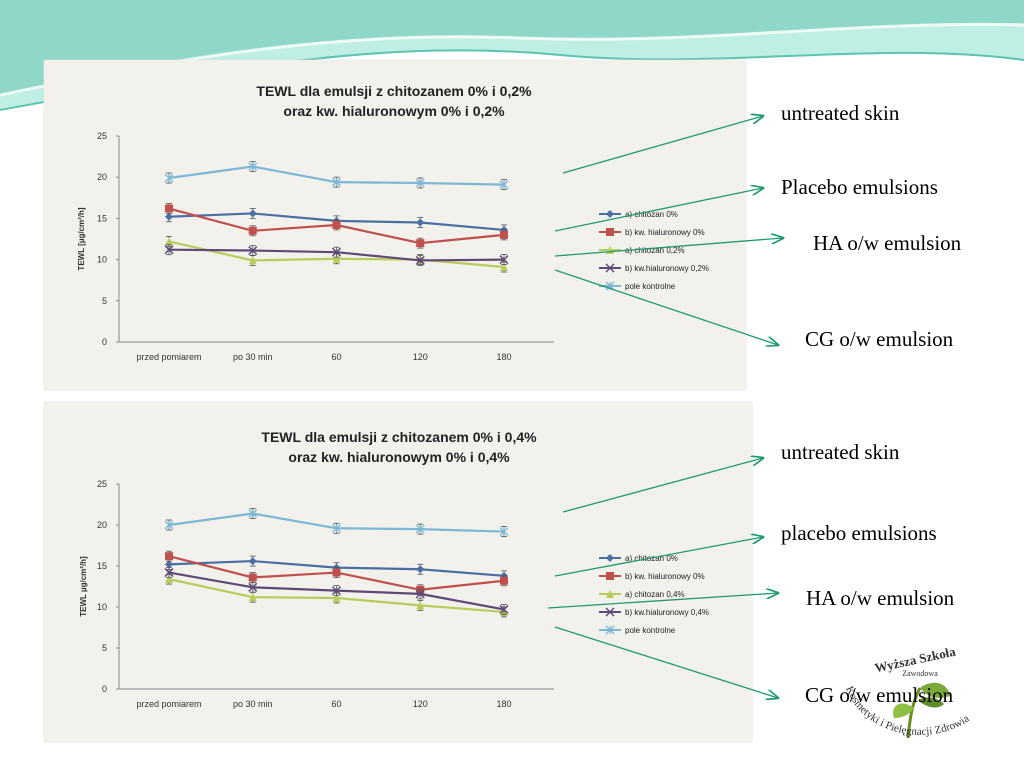 The height and width of the screenshot is (768, 1024). Describe the element at coordinates (840, 452) in the screenshot. I see `annotation-untreated-skin-bottom: untreated skin` at that location.